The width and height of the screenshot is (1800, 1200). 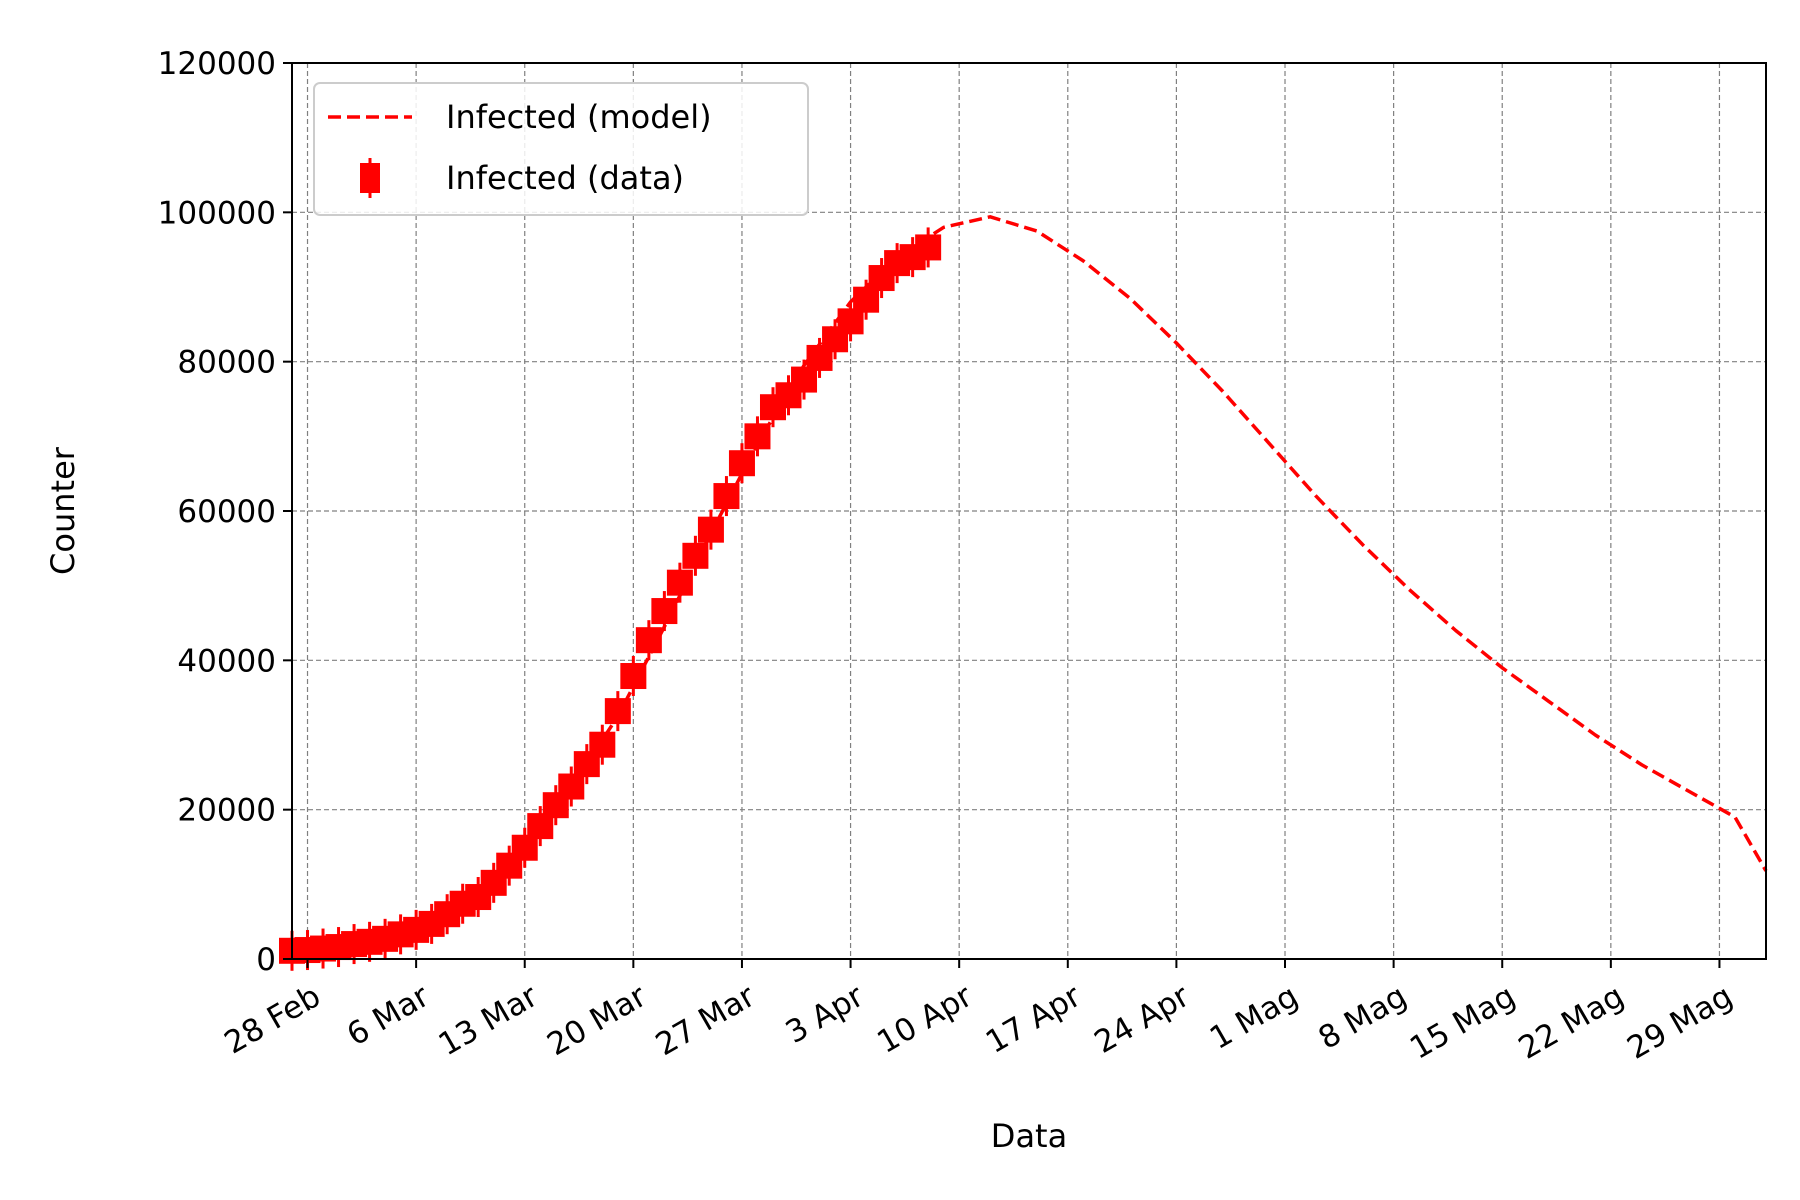 I want to click on y-tick-label: 40000, so click(x=226, y=661).